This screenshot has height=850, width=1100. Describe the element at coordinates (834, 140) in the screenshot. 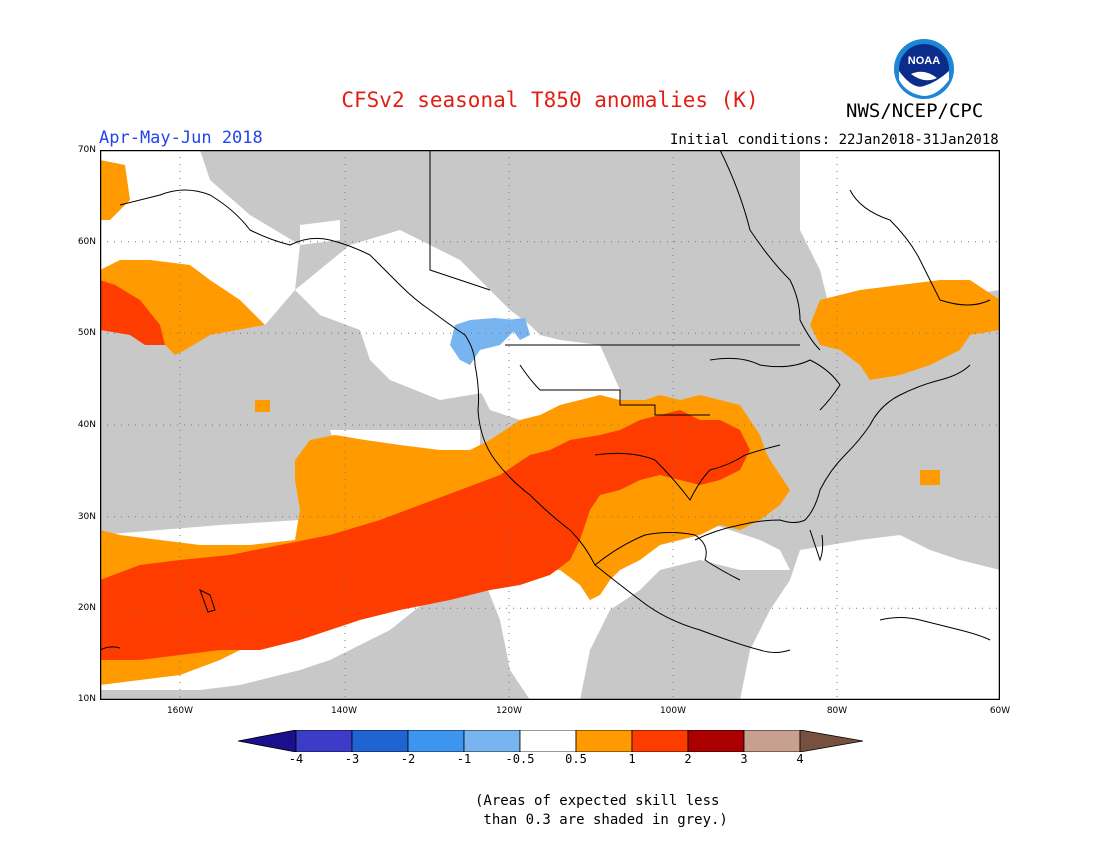

I see `initial-conditions-label: Initial conditions: 22Jan2018-31Jan2018` at that location.